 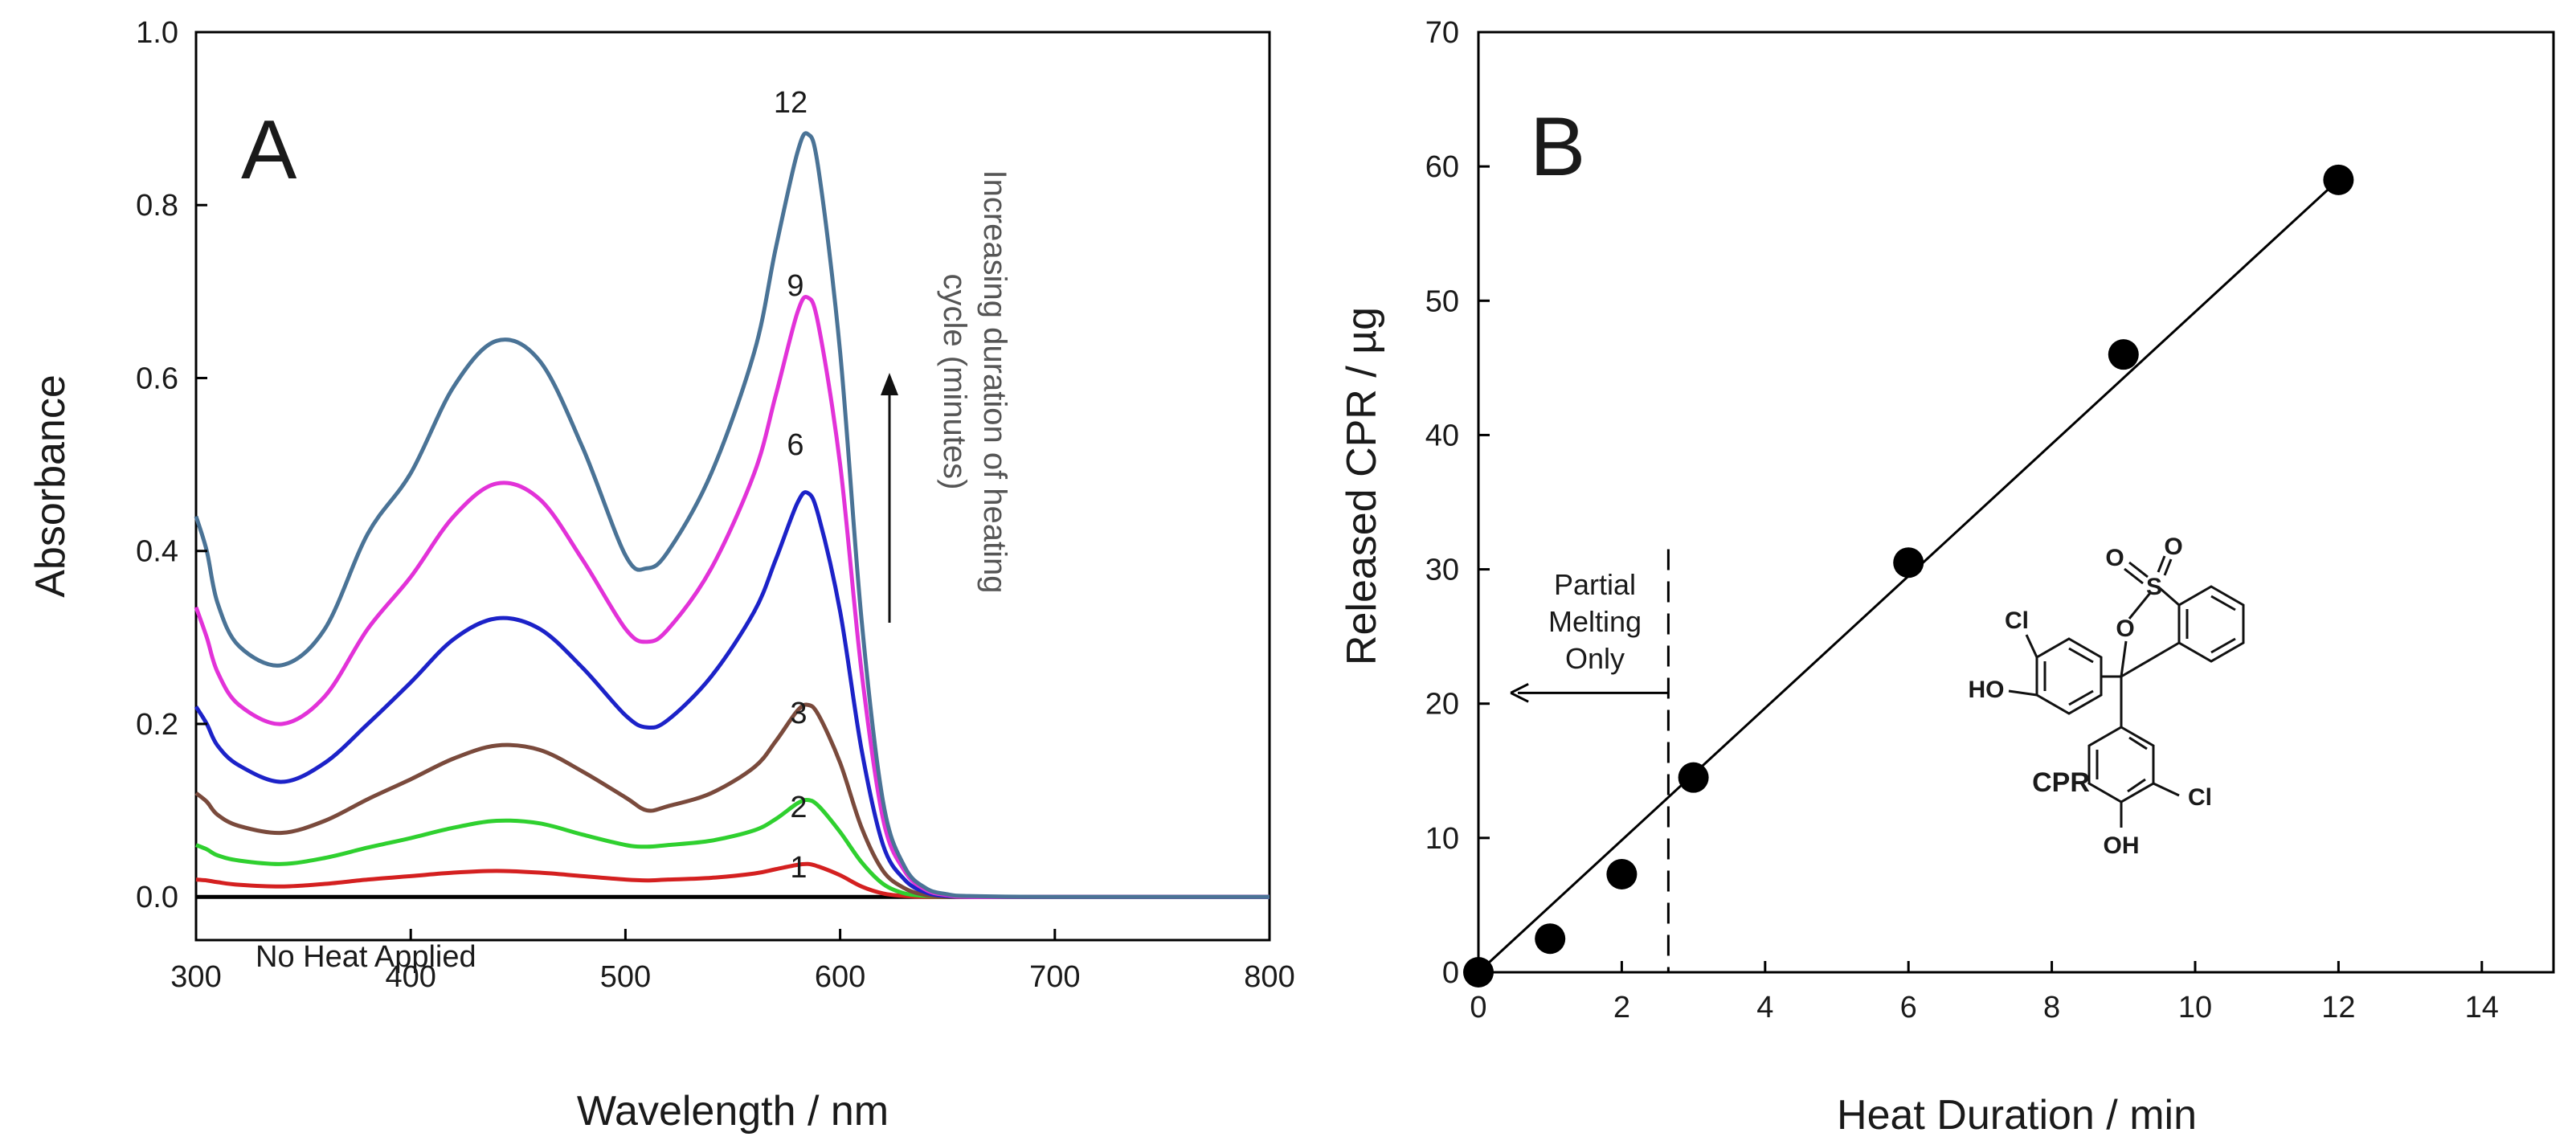 I want to click on panel-b-x-tick-label: 0, so click(x=1478, y=1008).